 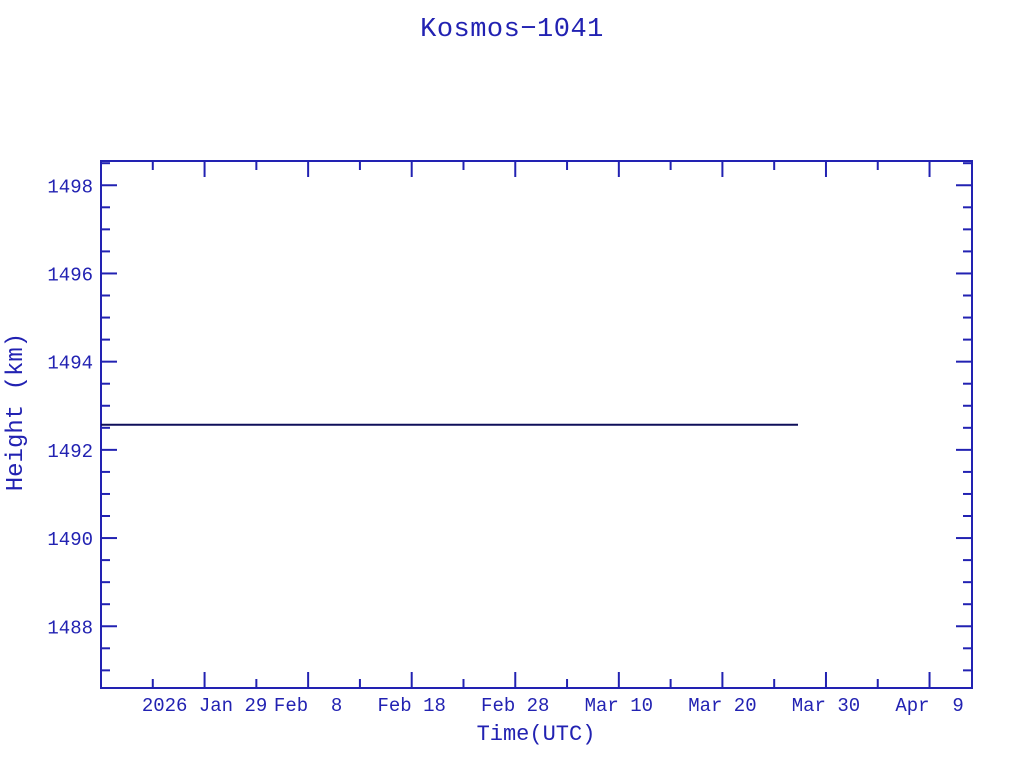 What do you see at coordinates (16, 412) in the screenshot?
I see `y-axis-title: Height (km)` at bounding box center [16, 412].